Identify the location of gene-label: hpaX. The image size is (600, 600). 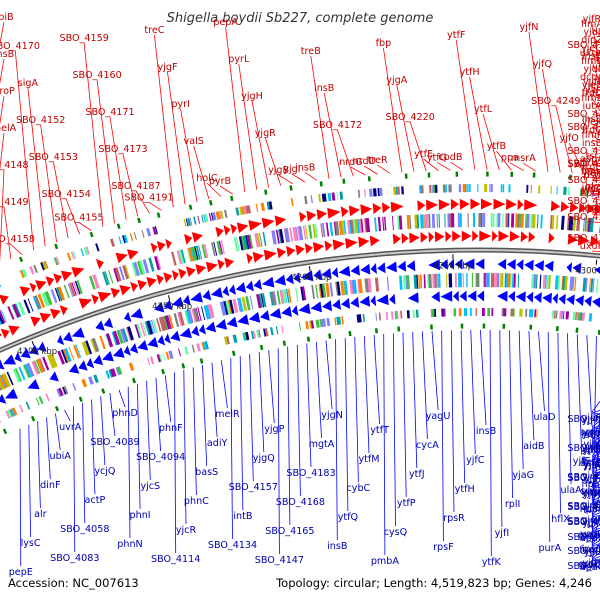
(590, 509).